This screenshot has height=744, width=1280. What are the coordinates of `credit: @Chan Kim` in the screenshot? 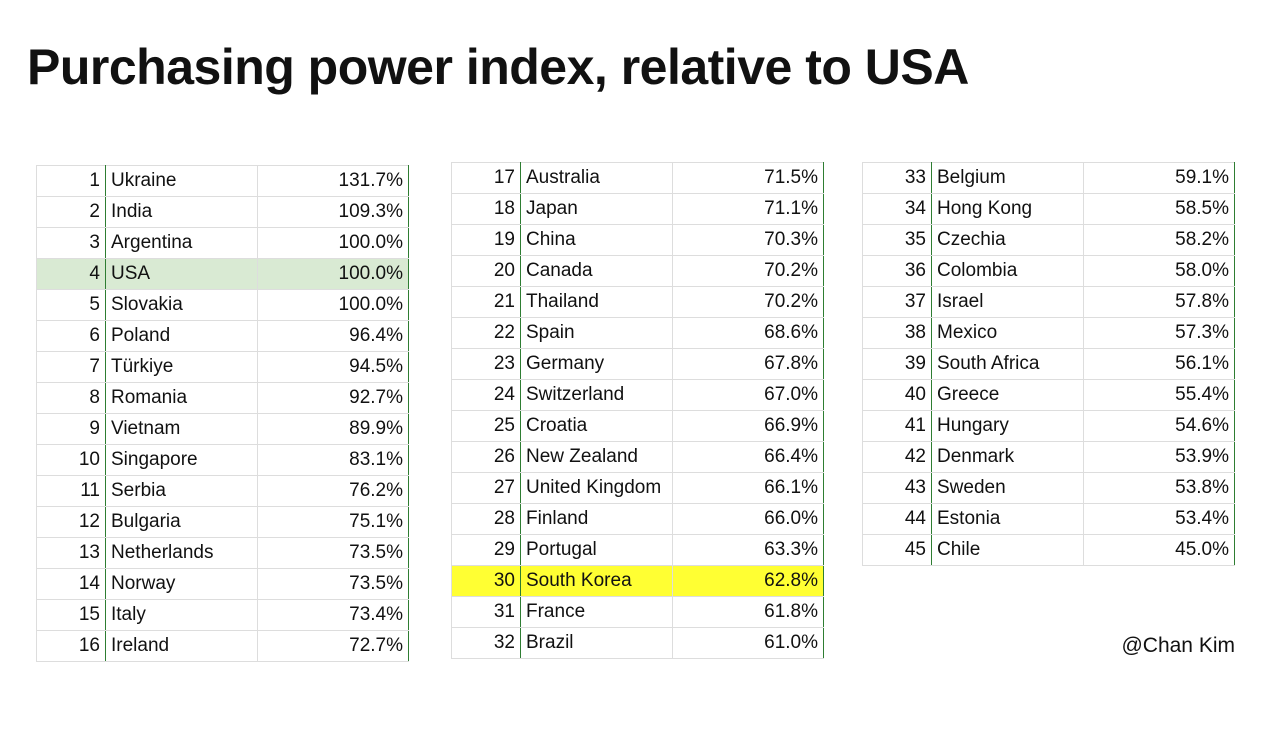 It's located at (1178, 645).